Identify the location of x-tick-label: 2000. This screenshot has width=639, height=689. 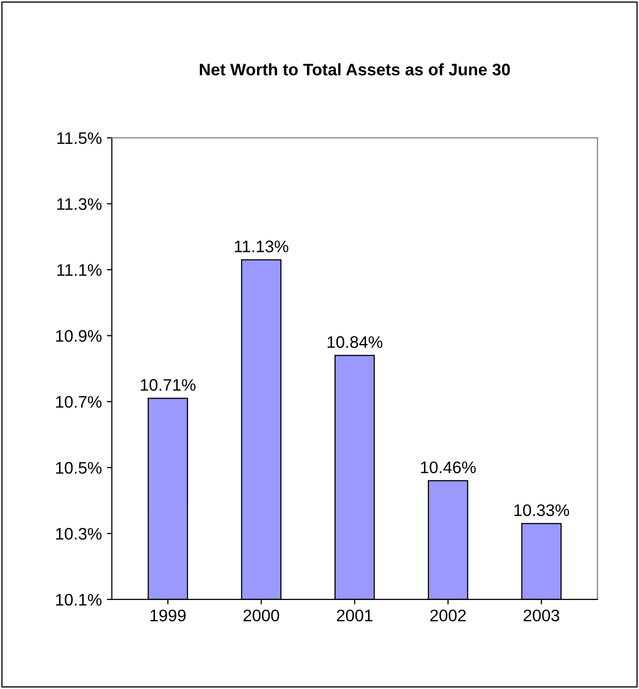
(262, 616).